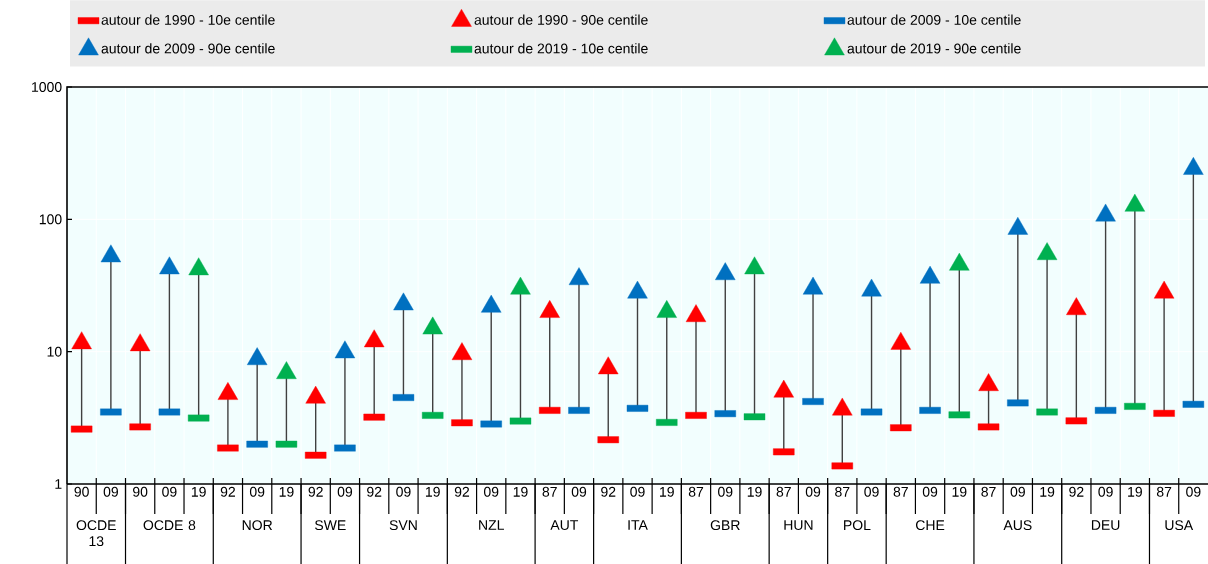 Image resolution: width=1208 pixels, height=564 pixels. Describe the element at coordinates (96, 533) in the screenshot. I see `text: OCDE 13` at that location.